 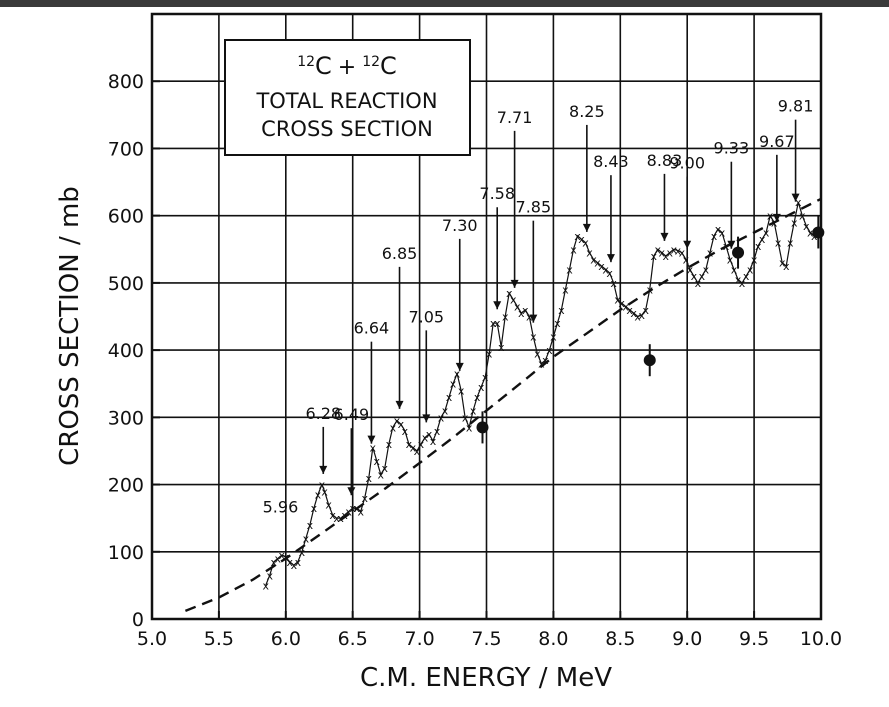 What do you see at coordinates (497, 193) in the screenshot?
I see `resonance-label: 7.58` at bounding box center [497, 193].